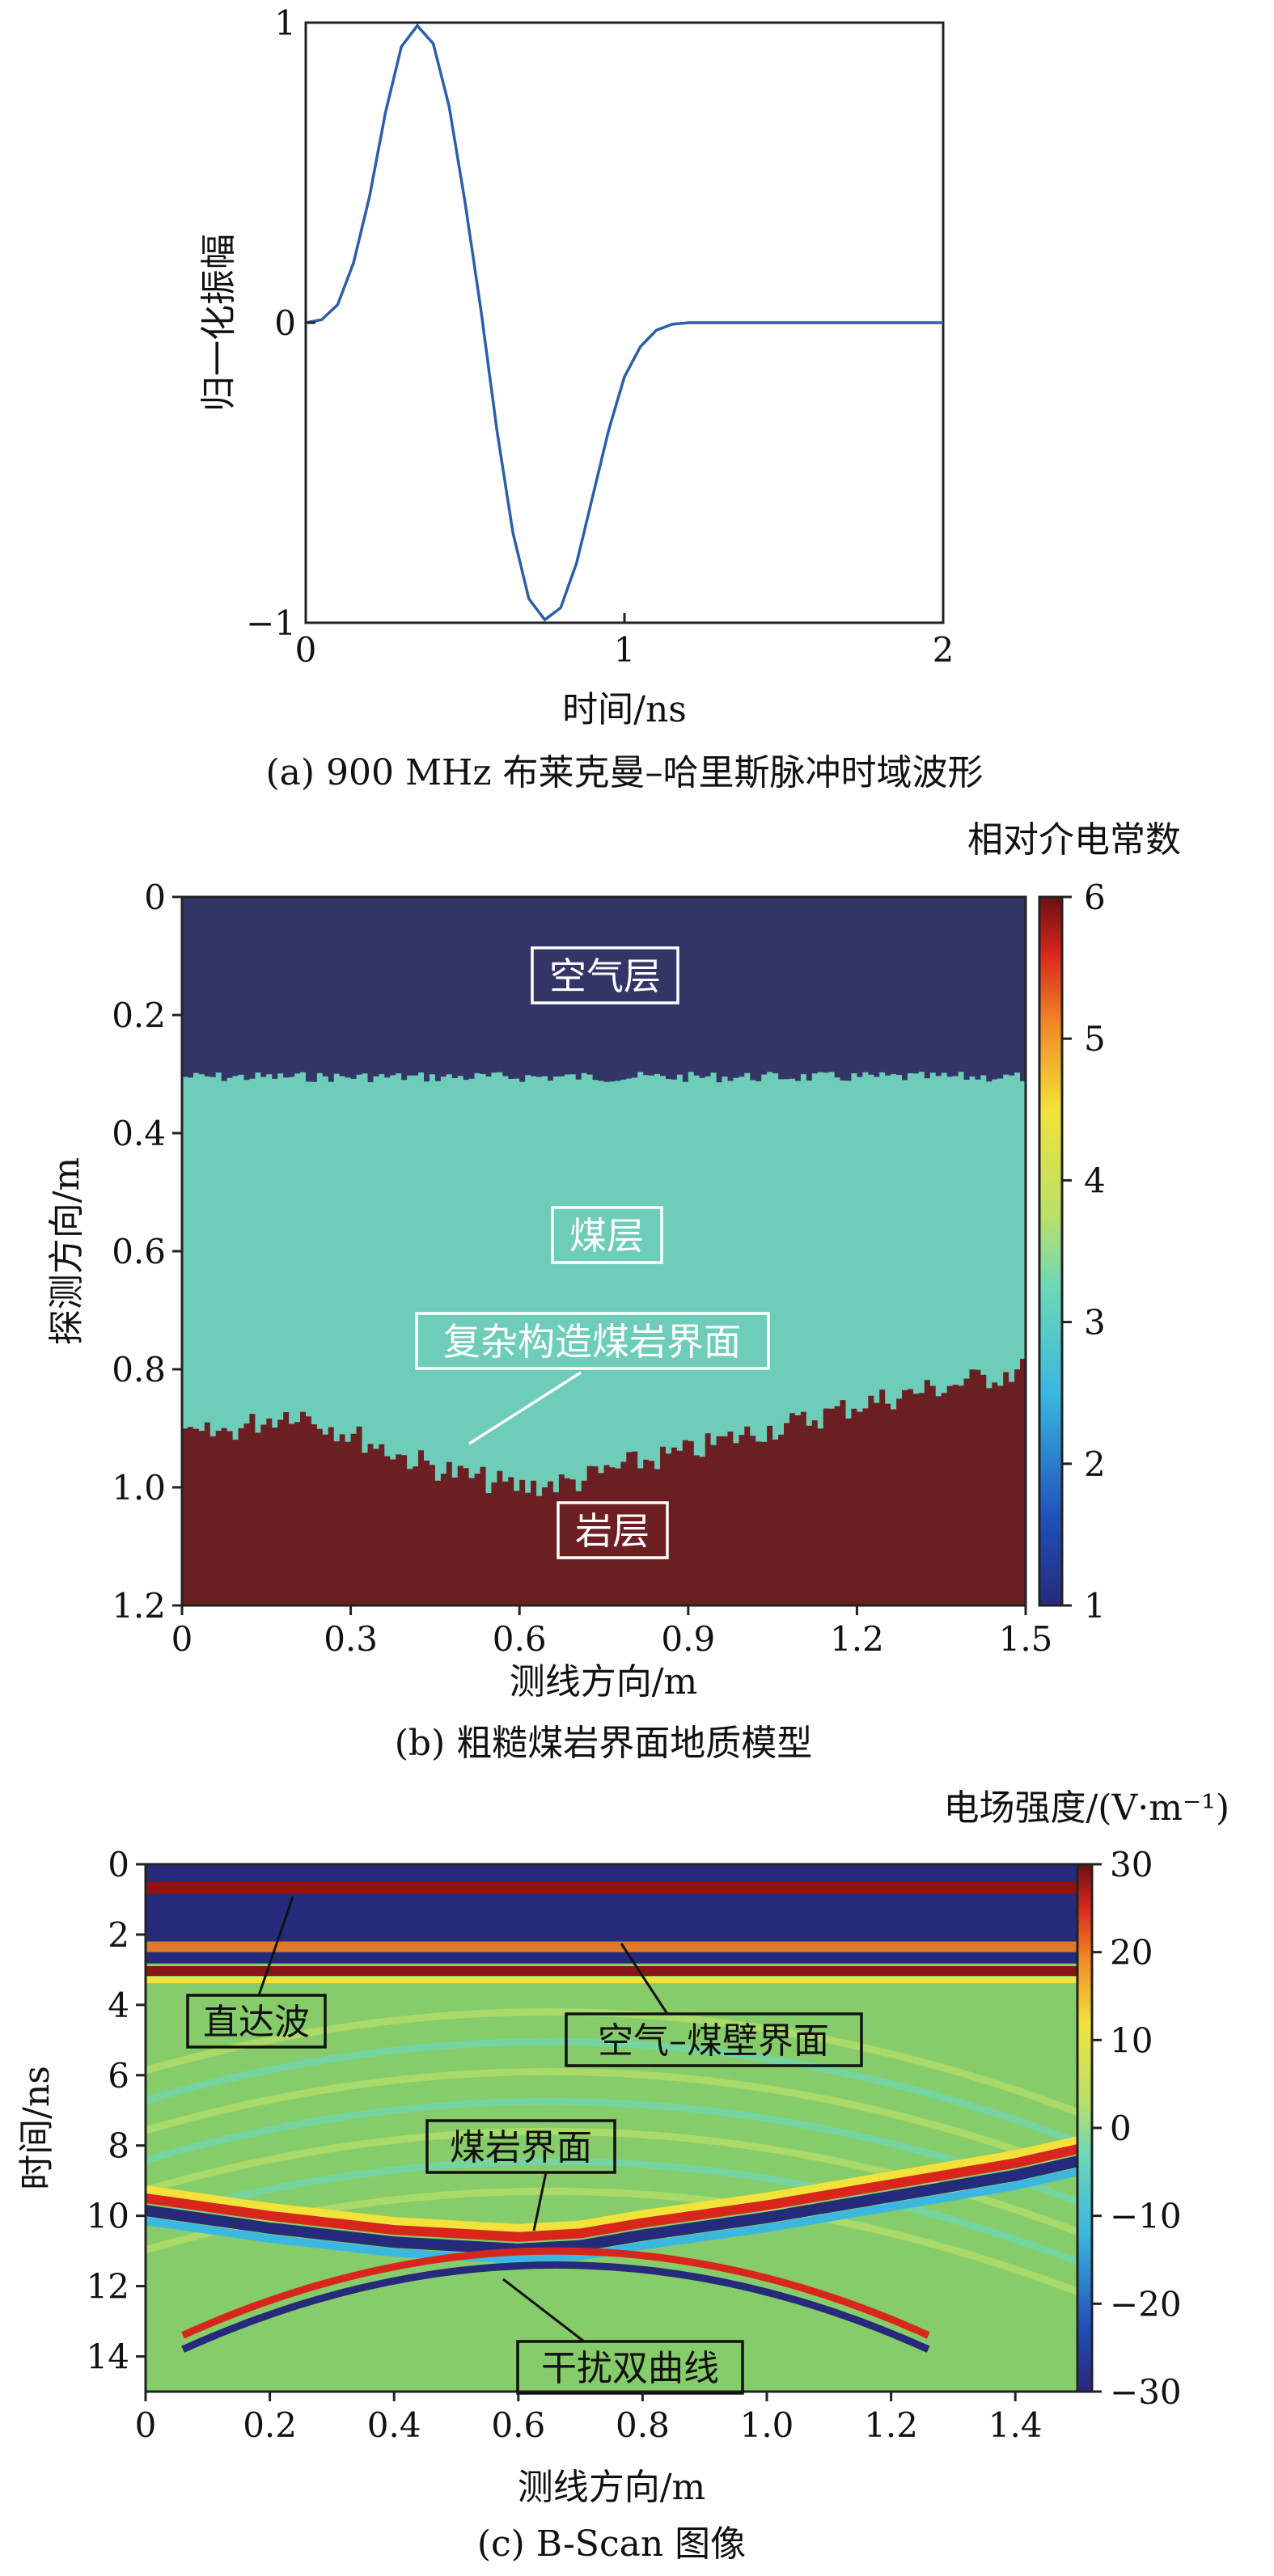 This screenshot has height=2576, width=1274. I want to click on chart-b-xtick-label: 0.6, so click(520, 1639).